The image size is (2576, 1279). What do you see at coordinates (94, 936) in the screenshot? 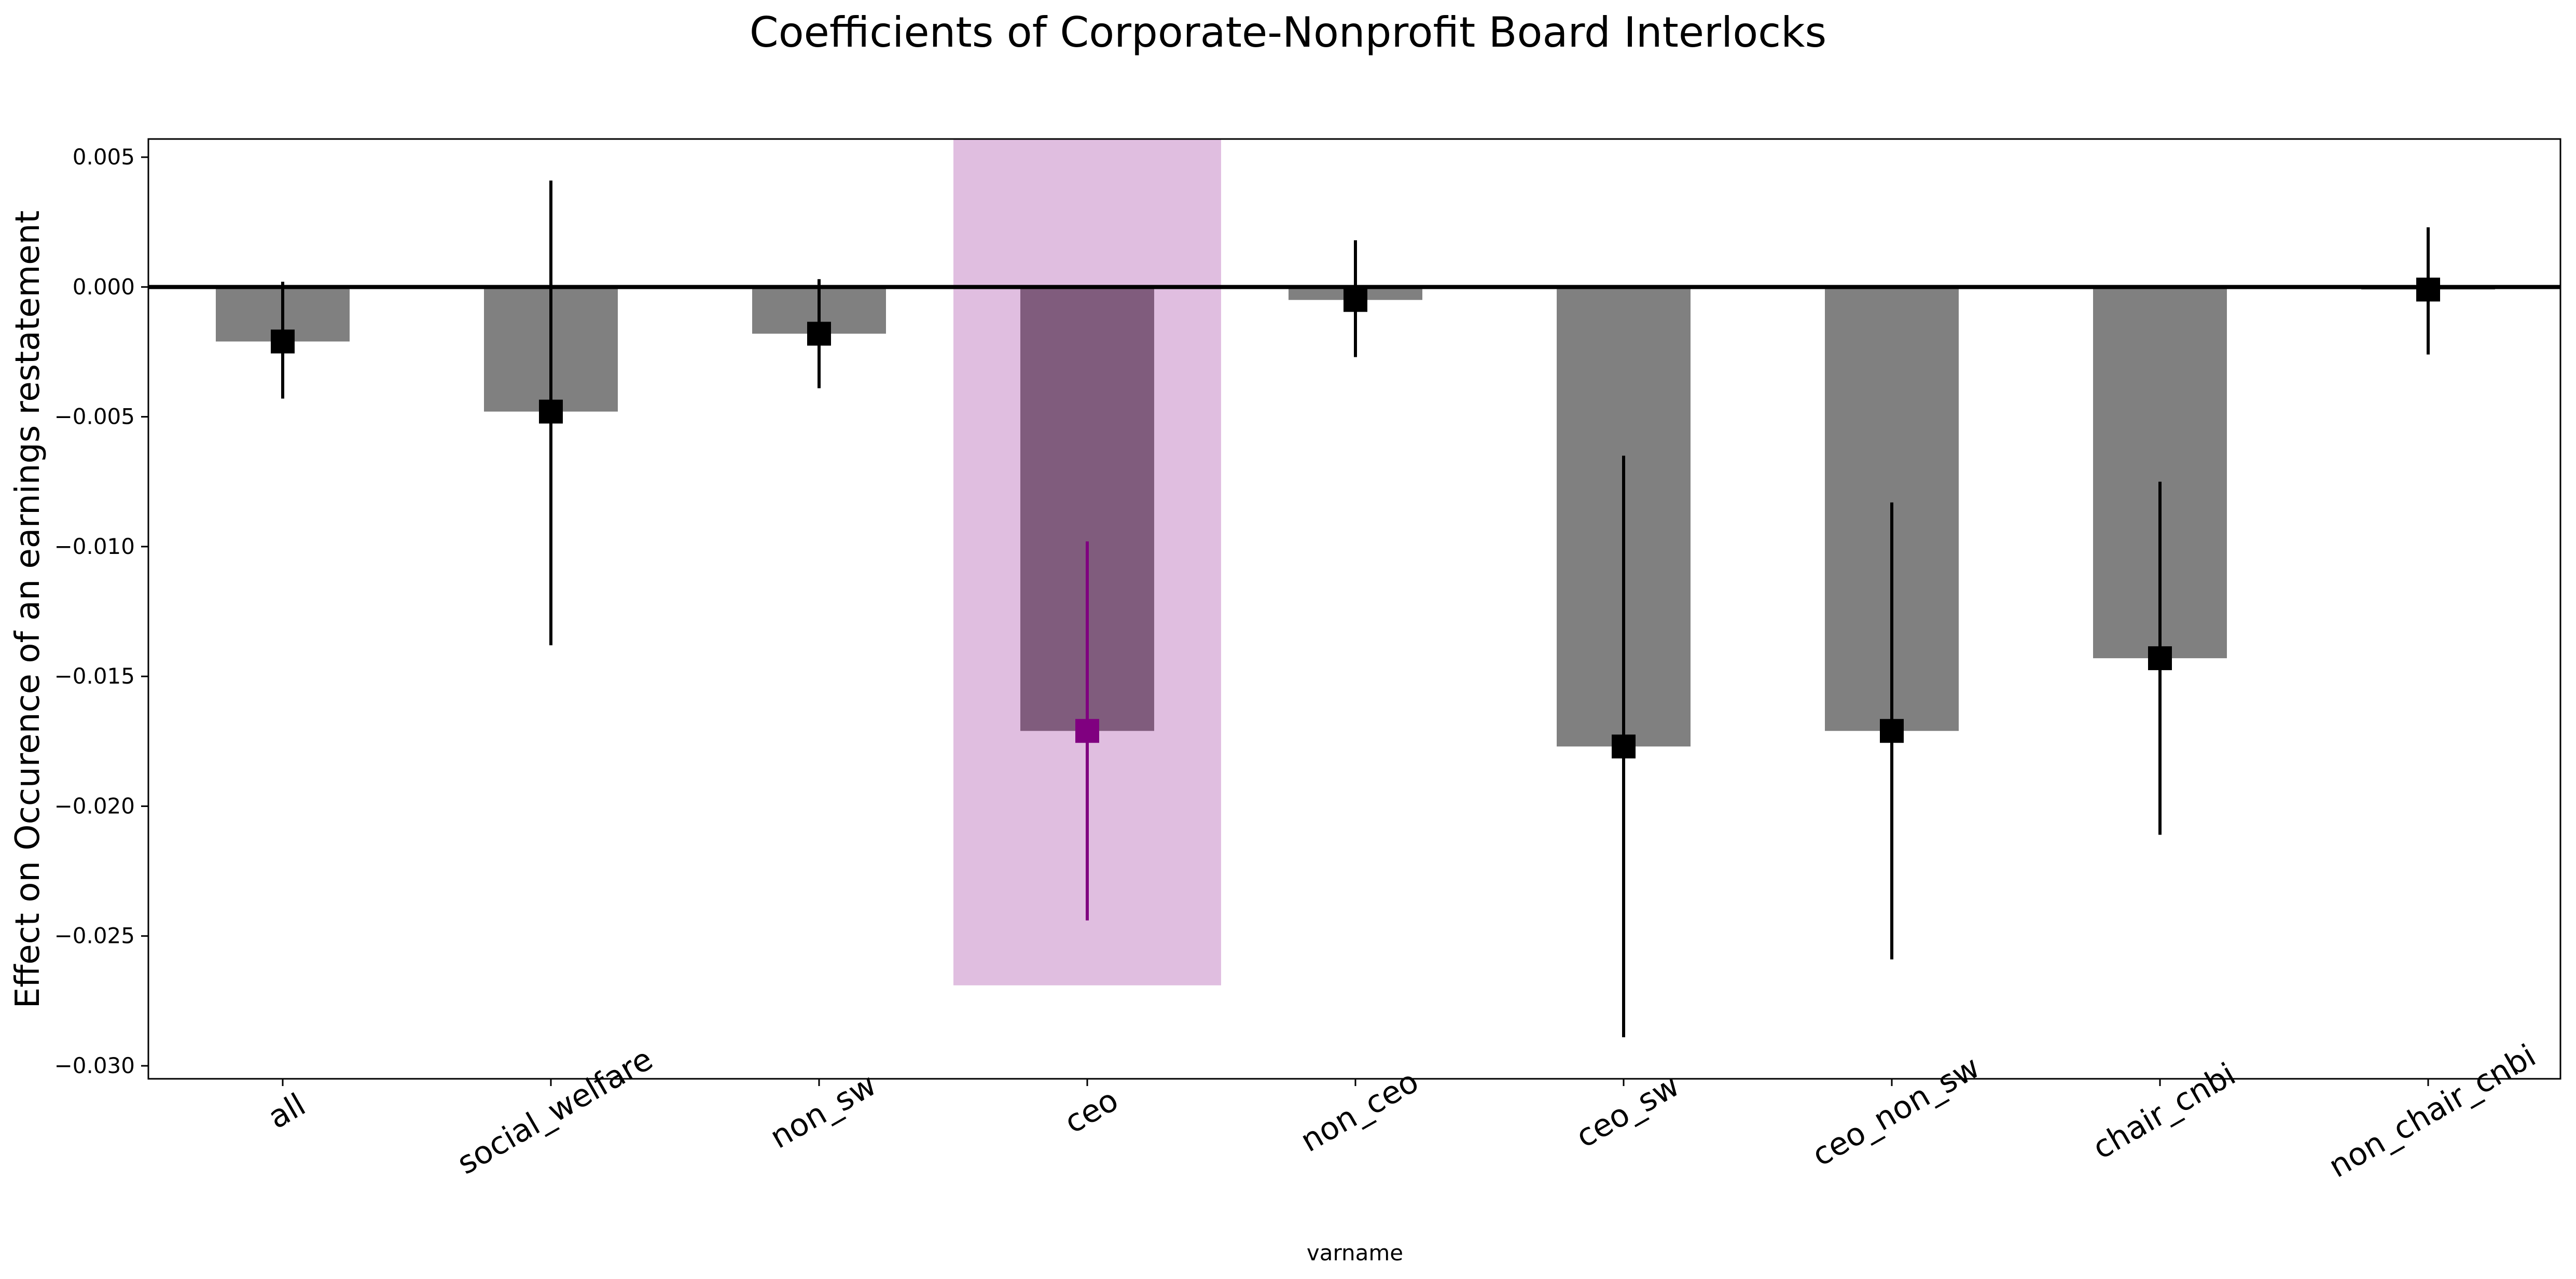
I see `y-tick-label: −0.025` at bounding box center [94, 936].